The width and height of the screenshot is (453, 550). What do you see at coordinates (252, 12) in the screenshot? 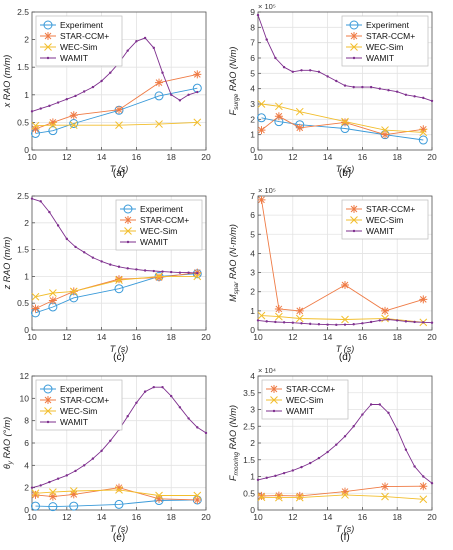
I see `y-tick-label: 9` at bounding box center [252, 12].